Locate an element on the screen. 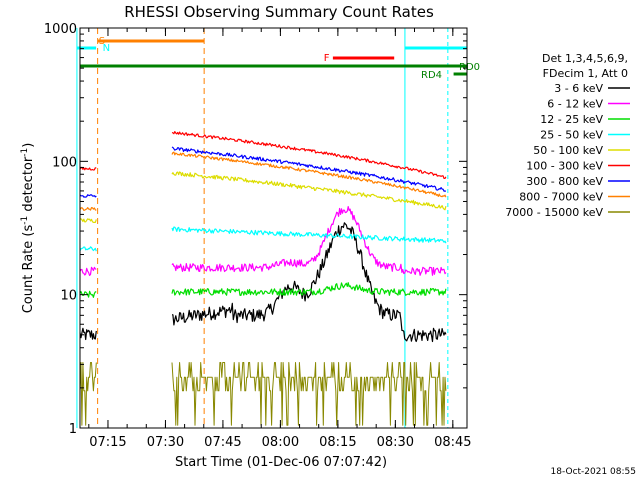 The image size is (640, 480). legend-header-1: FDecim 1, Att 0 is located at coordinates (585, 73).